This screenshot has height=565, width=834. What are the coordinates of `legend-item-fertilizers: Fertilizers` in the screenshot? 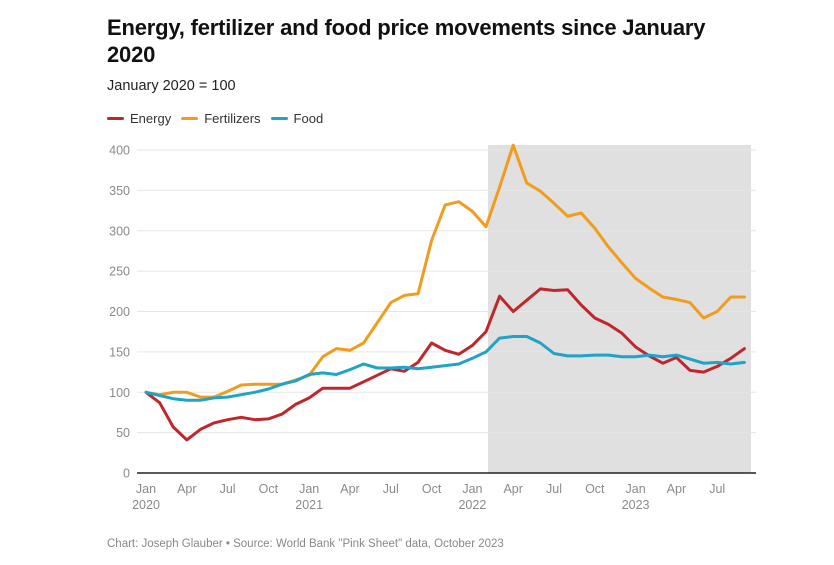 It's located at (221, 118).